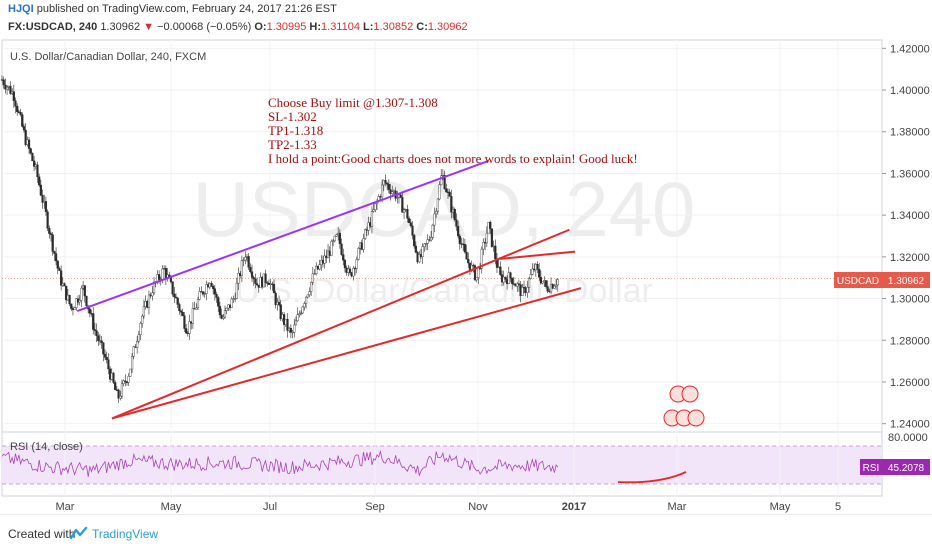 This screenshot has height=551, width=932. What do you see at coordinates (910, 258) in the screenshot?
I see `price-tick-label: 1.32000` at bounding box center [910, 258].